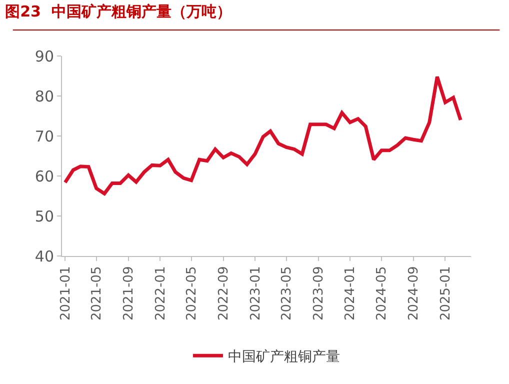 The width and height of the screenshot is (509, 384). Describe the element at coordinates (44, 176) in the screenshot. I see `y-tick-label: 60` at that location.